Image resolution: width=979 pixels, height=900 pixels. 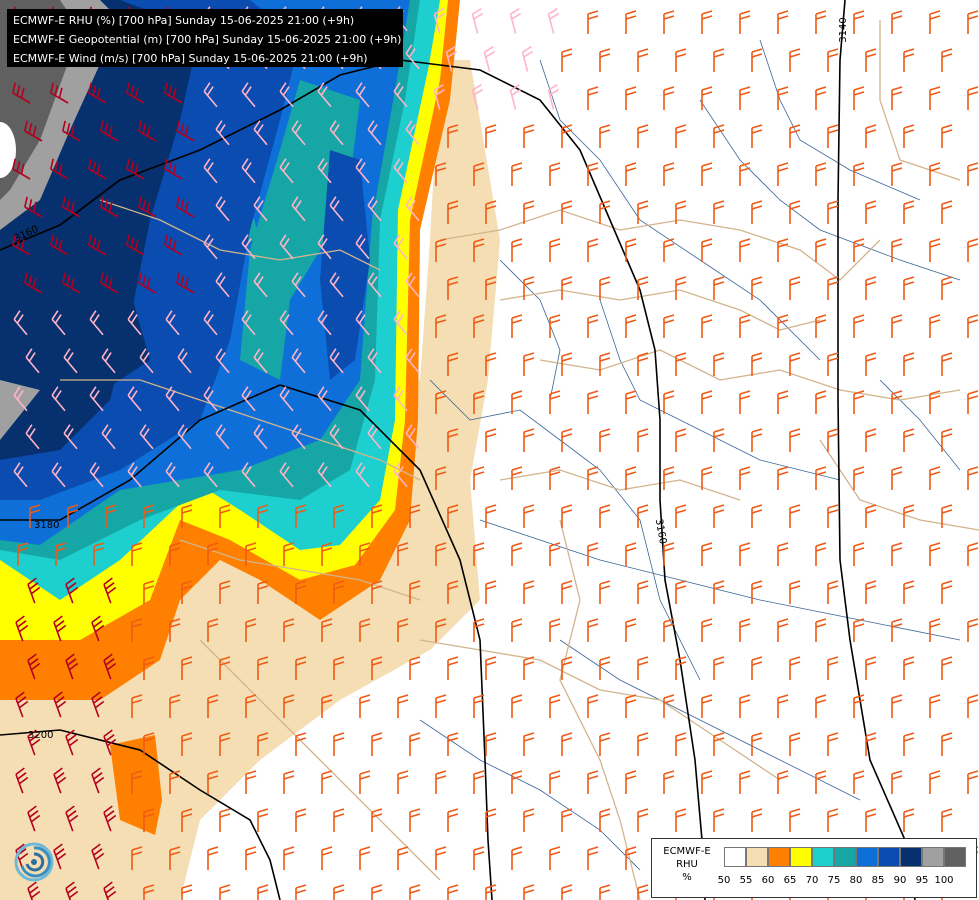 What do you see at coordinates (834, 880) in the screenshot?
I see `legend-tick-label: 75` at bounding box center [834, 880].